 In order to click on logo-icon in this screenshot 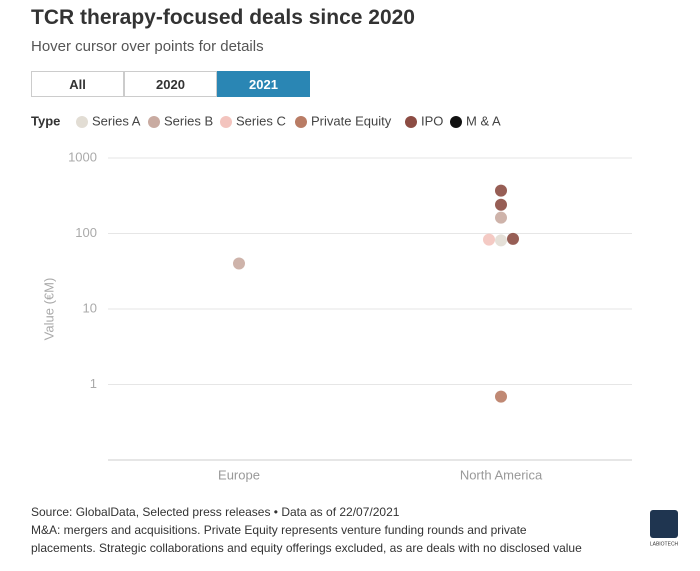, I will do `click(664, 524)`.